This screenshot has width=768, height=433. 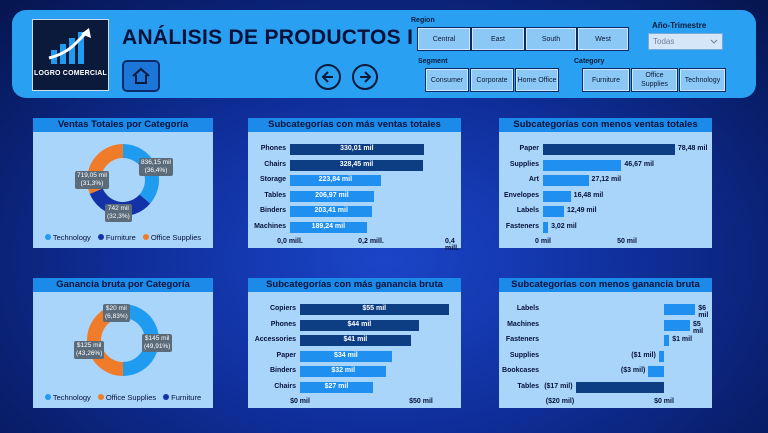 I want to click on region-central-button: Central, so click(x=444, y=39).